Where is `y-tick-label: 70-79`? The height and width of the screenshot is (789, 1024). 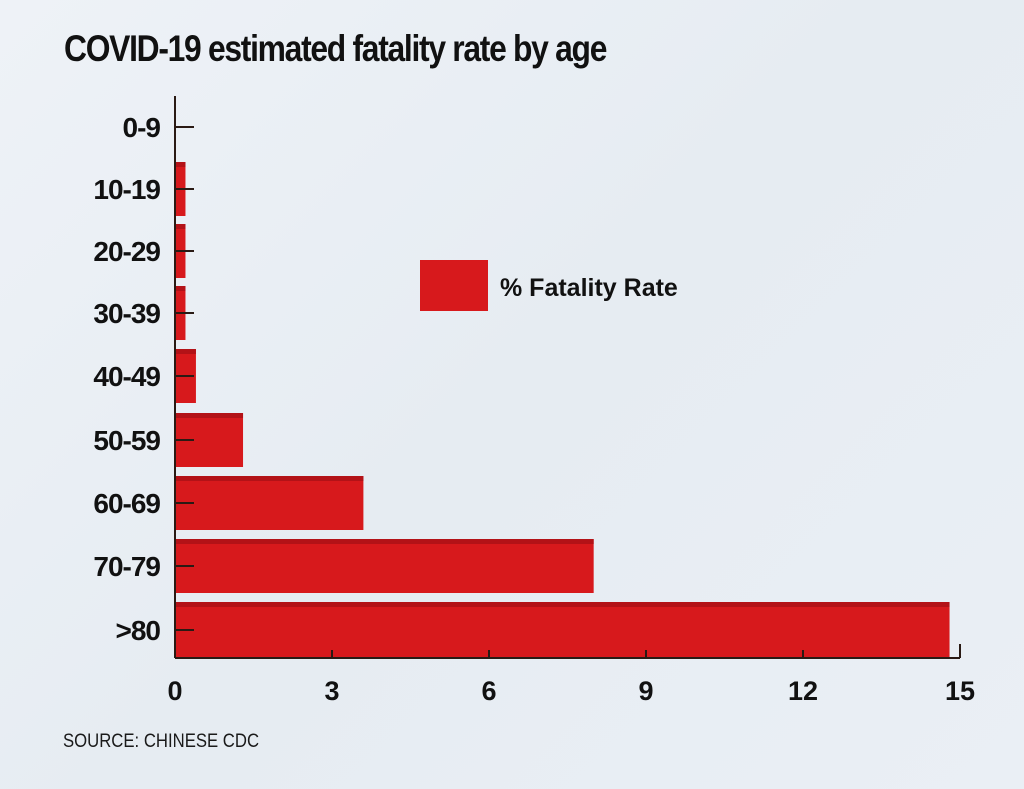 y-tick-label: 70-79 is located at coordinates (126, 566).